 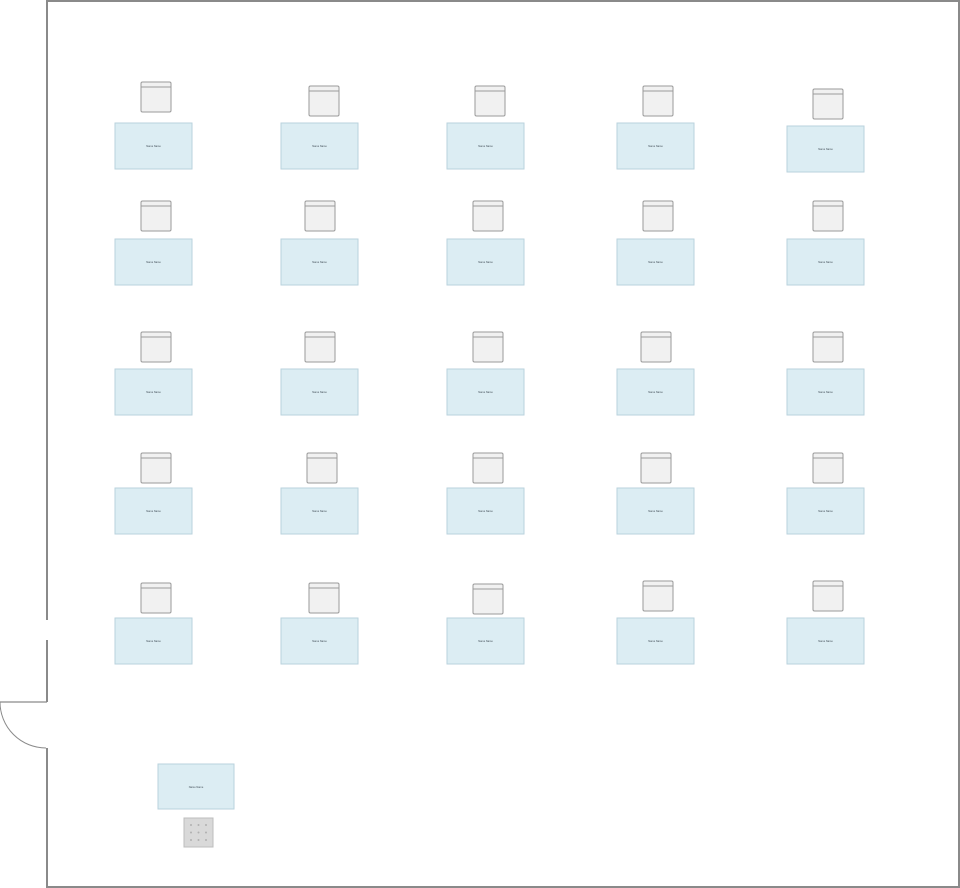 I want to click on office-chair-icon, so click(x=198, y=832).